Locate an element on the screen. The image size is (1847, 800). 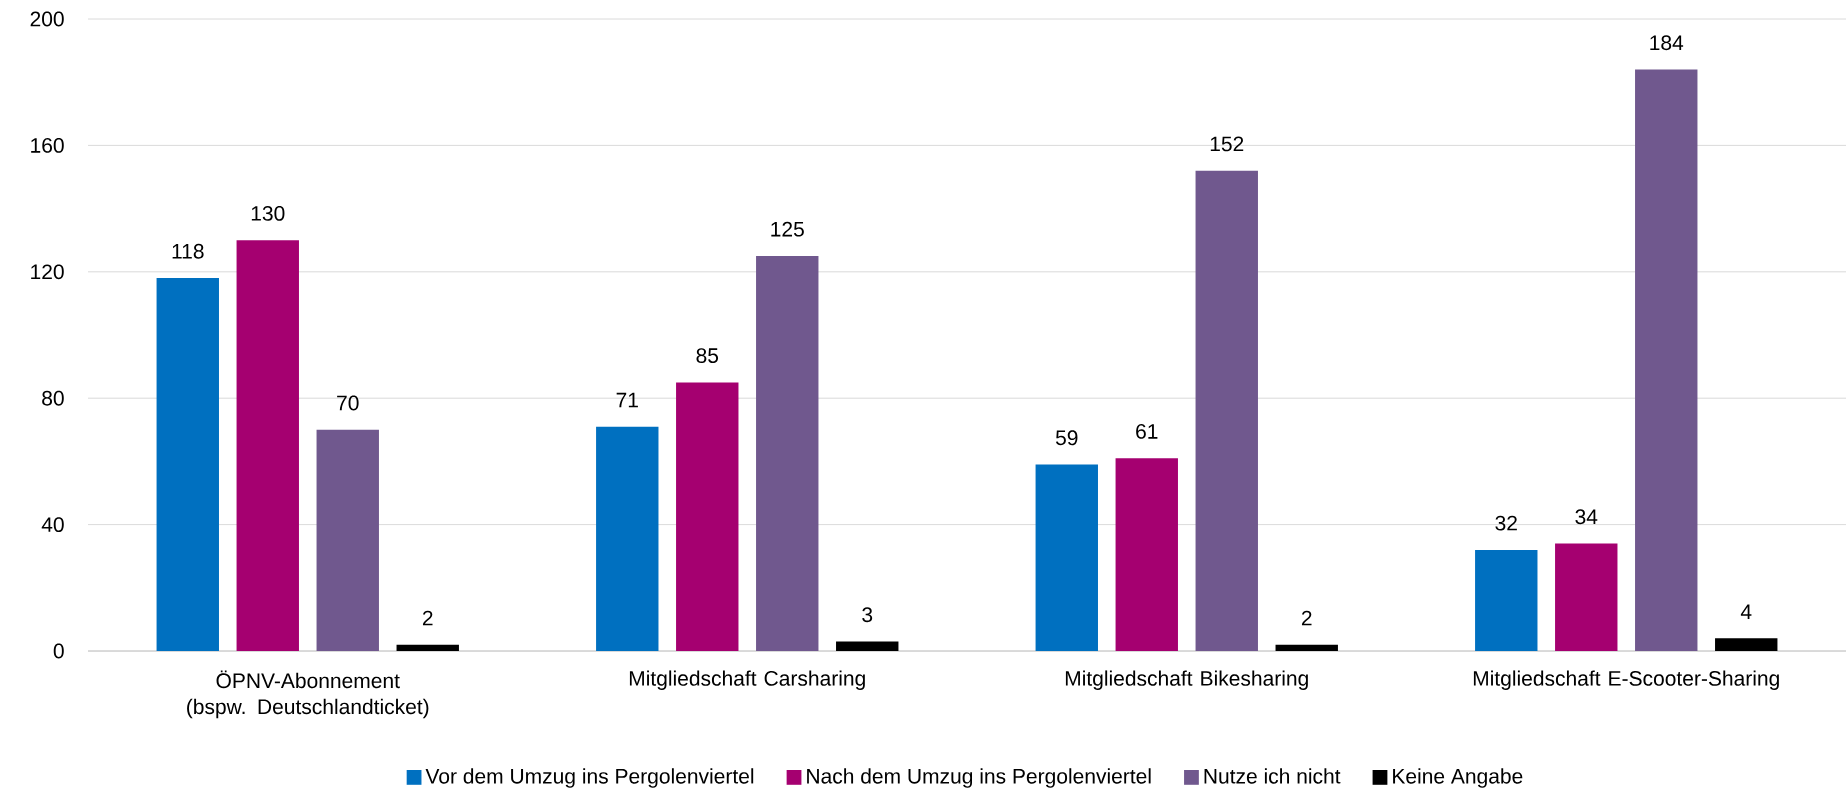
data-label: 118 is located at coordinates (188, 251).